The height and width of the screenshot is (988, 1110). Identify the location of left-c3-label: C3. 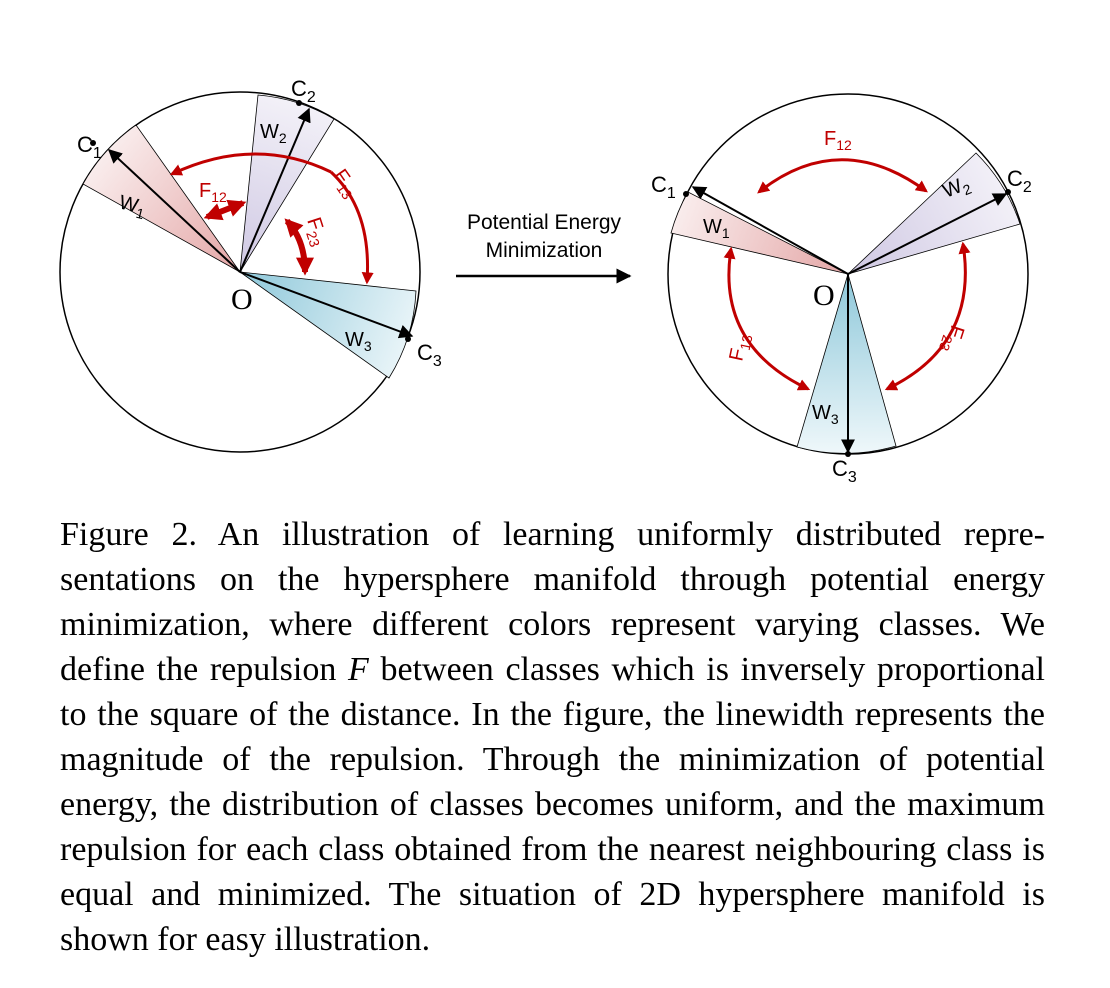
(429, 355).